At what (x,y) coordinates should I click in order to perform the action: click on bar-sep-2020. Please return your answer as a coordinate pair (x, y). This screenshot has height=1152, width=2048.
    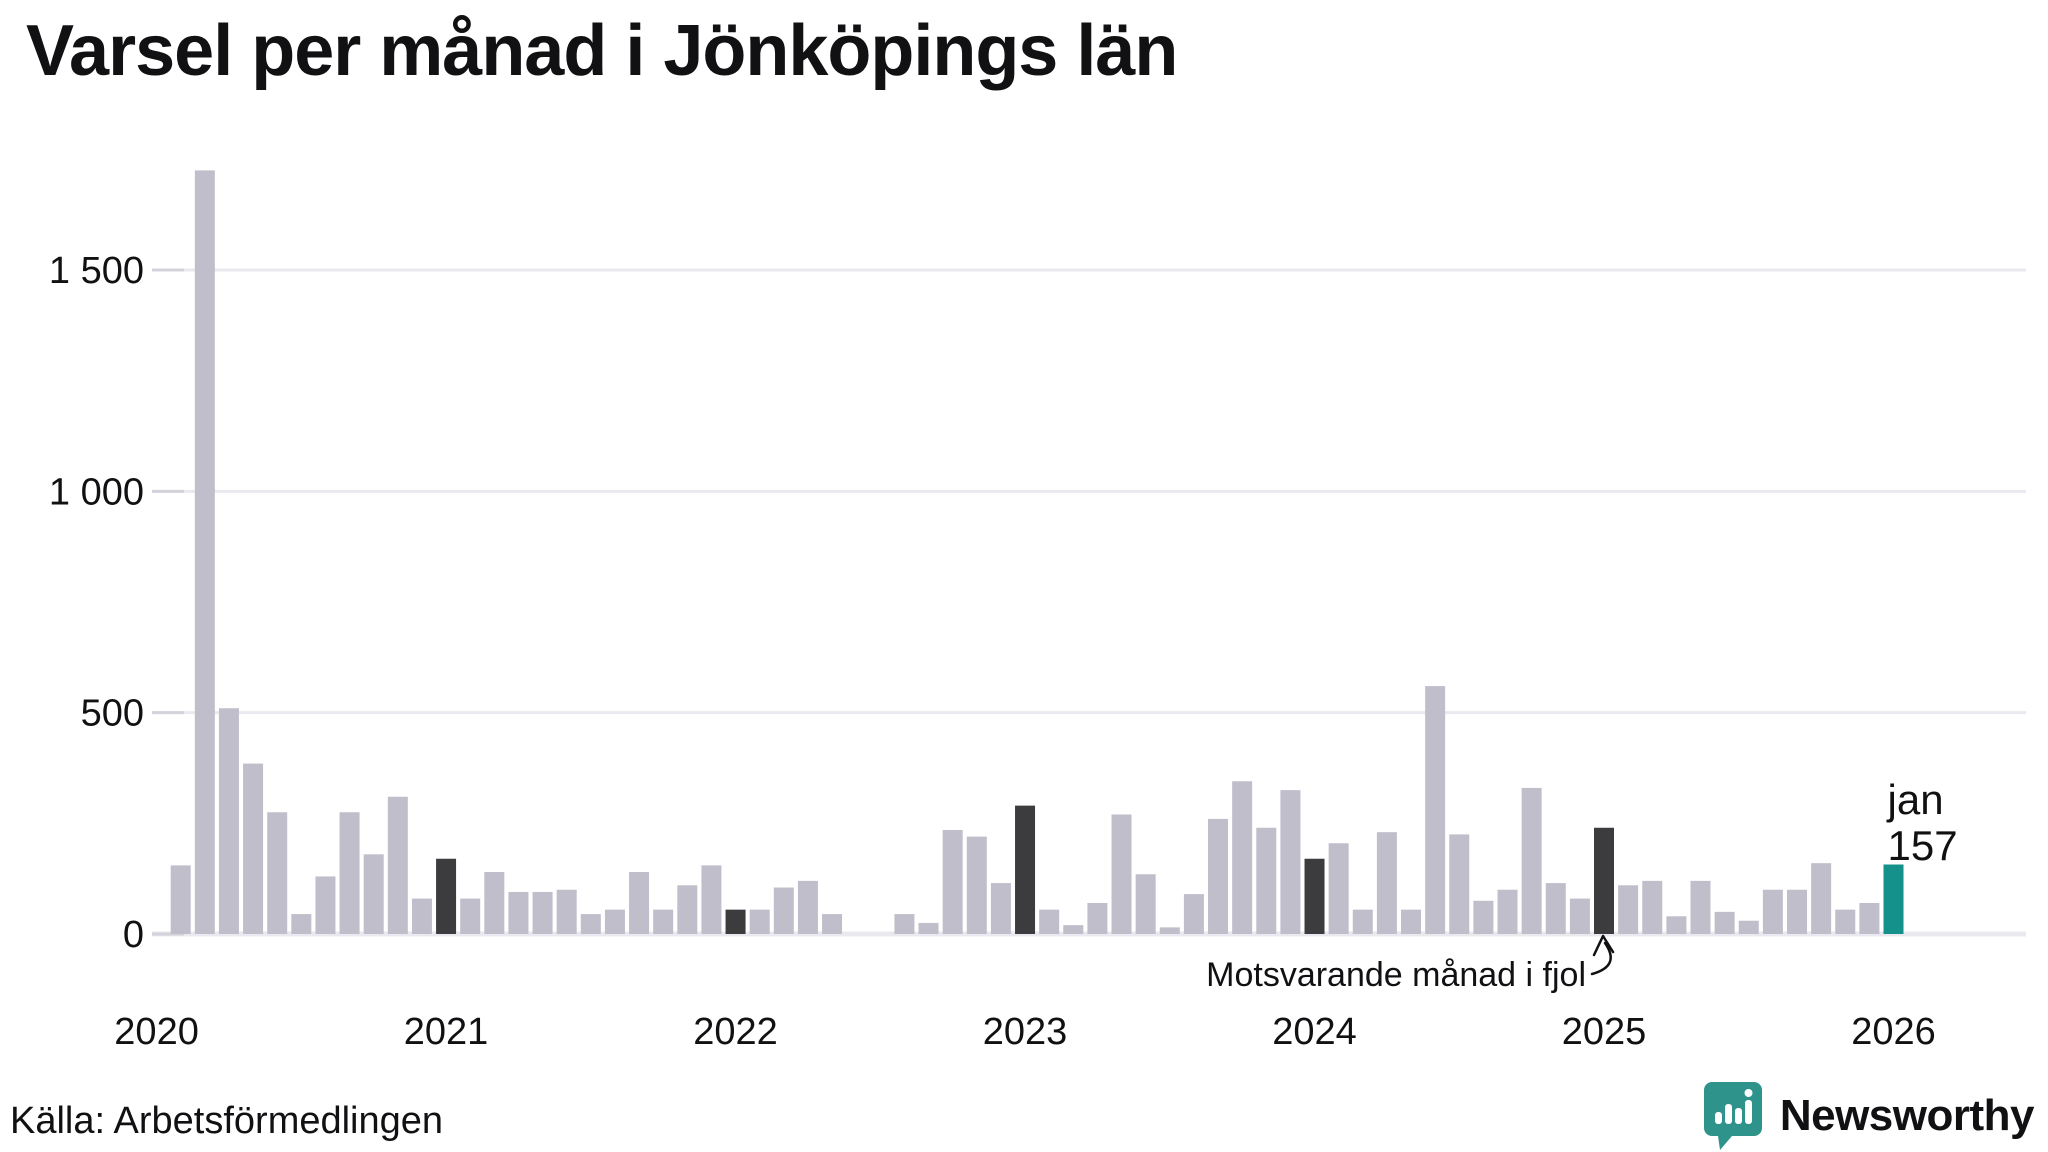
    Looking at the image, I should click on (349, 873).